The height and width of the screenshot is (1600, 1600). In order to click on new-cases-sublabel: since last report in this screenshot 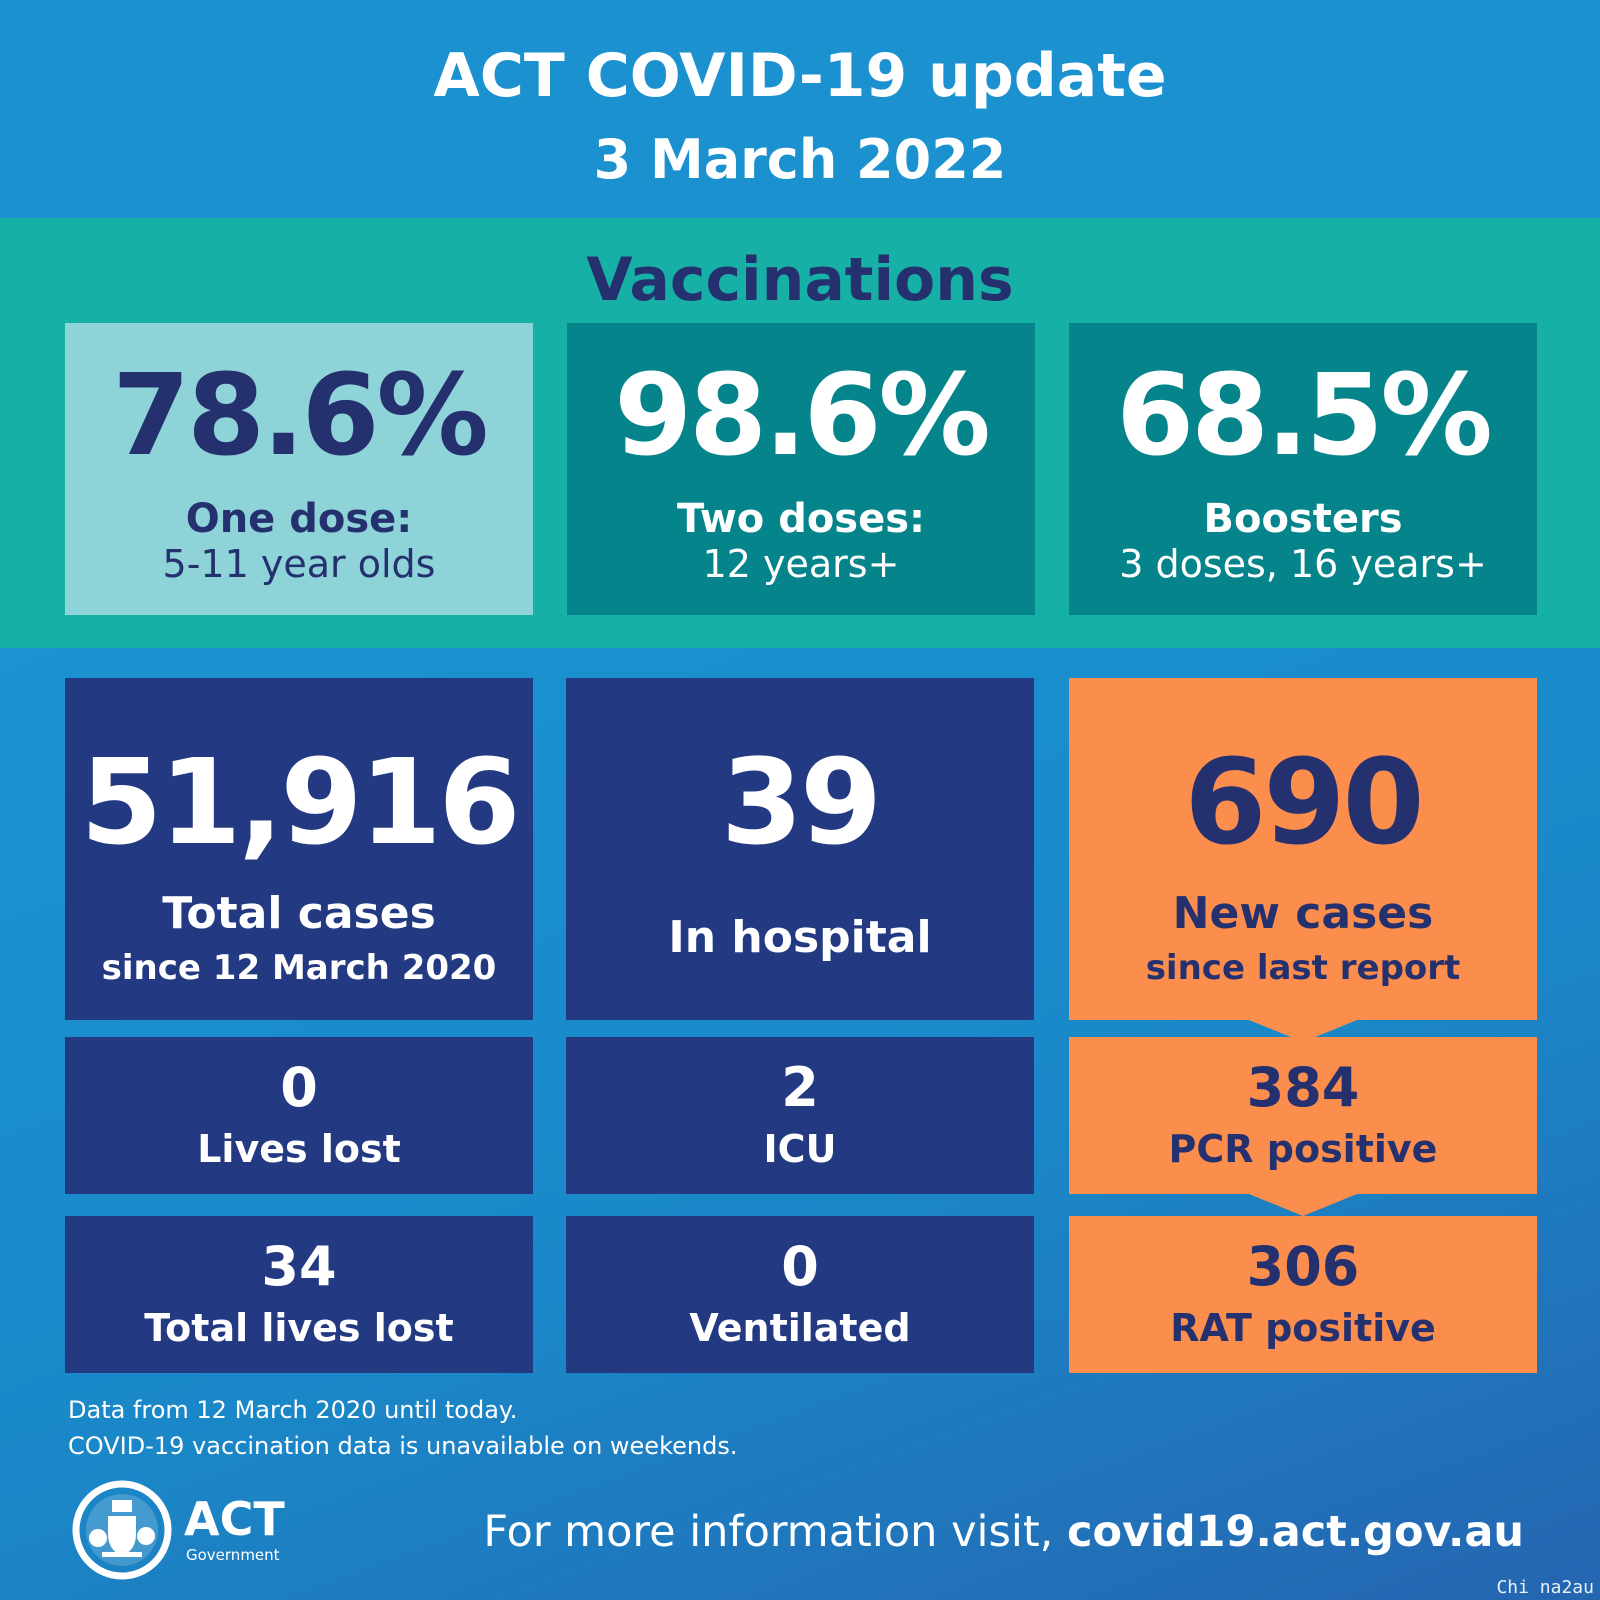, I will do `click(1303, 968)`.